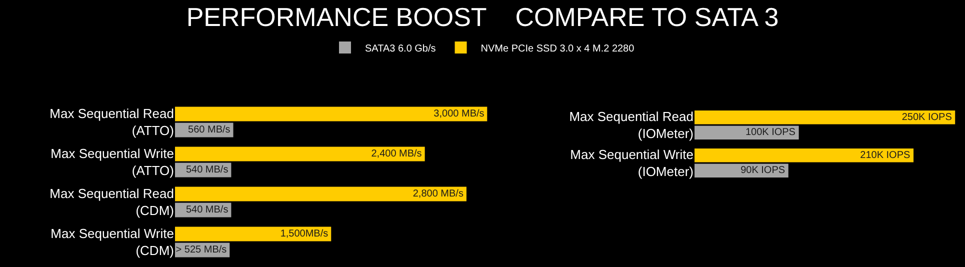 This screenshot has width=965, height=267. I want to click on legend-label: NVMe PCIe SSD 3.0 x 4 M.2 2280, so click(557, 48).